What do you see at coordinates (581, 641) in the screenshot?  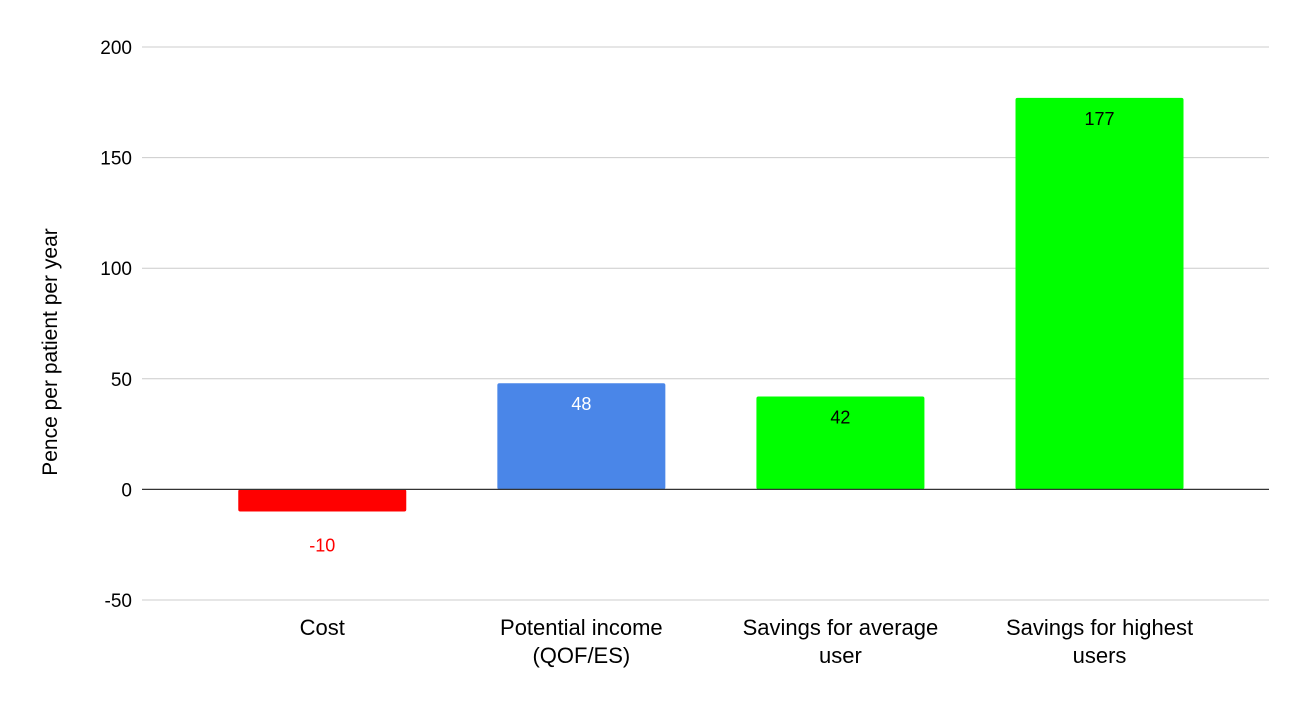 I see `category-label: Potential income (QOF/ES)` at bounding box center [581, 641].